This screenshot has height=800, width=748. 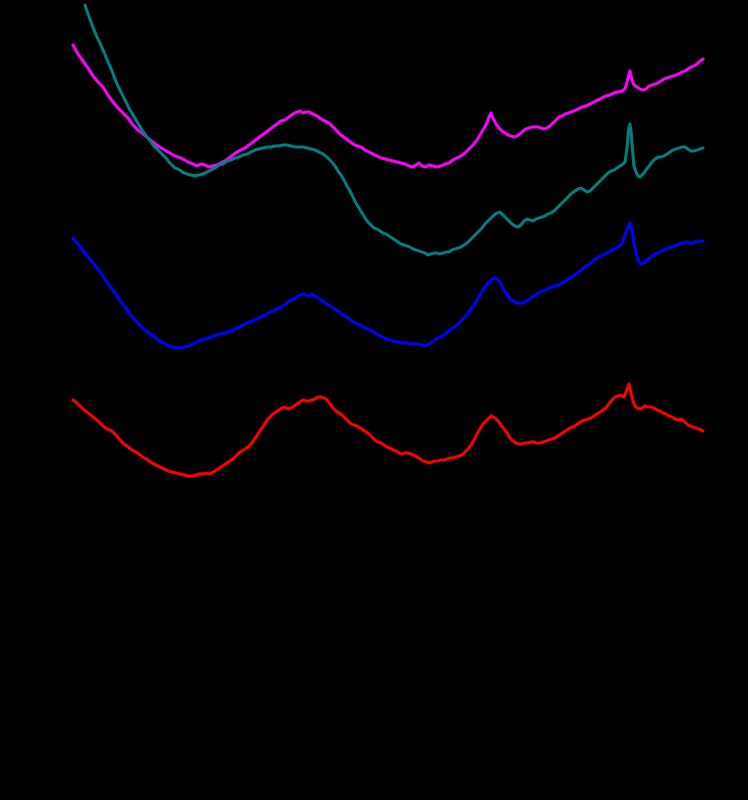 What do you see at coordinates (388, 106) in the screenshot?
I see `magenta-spectrum-line` at bounding box center [388, 106].